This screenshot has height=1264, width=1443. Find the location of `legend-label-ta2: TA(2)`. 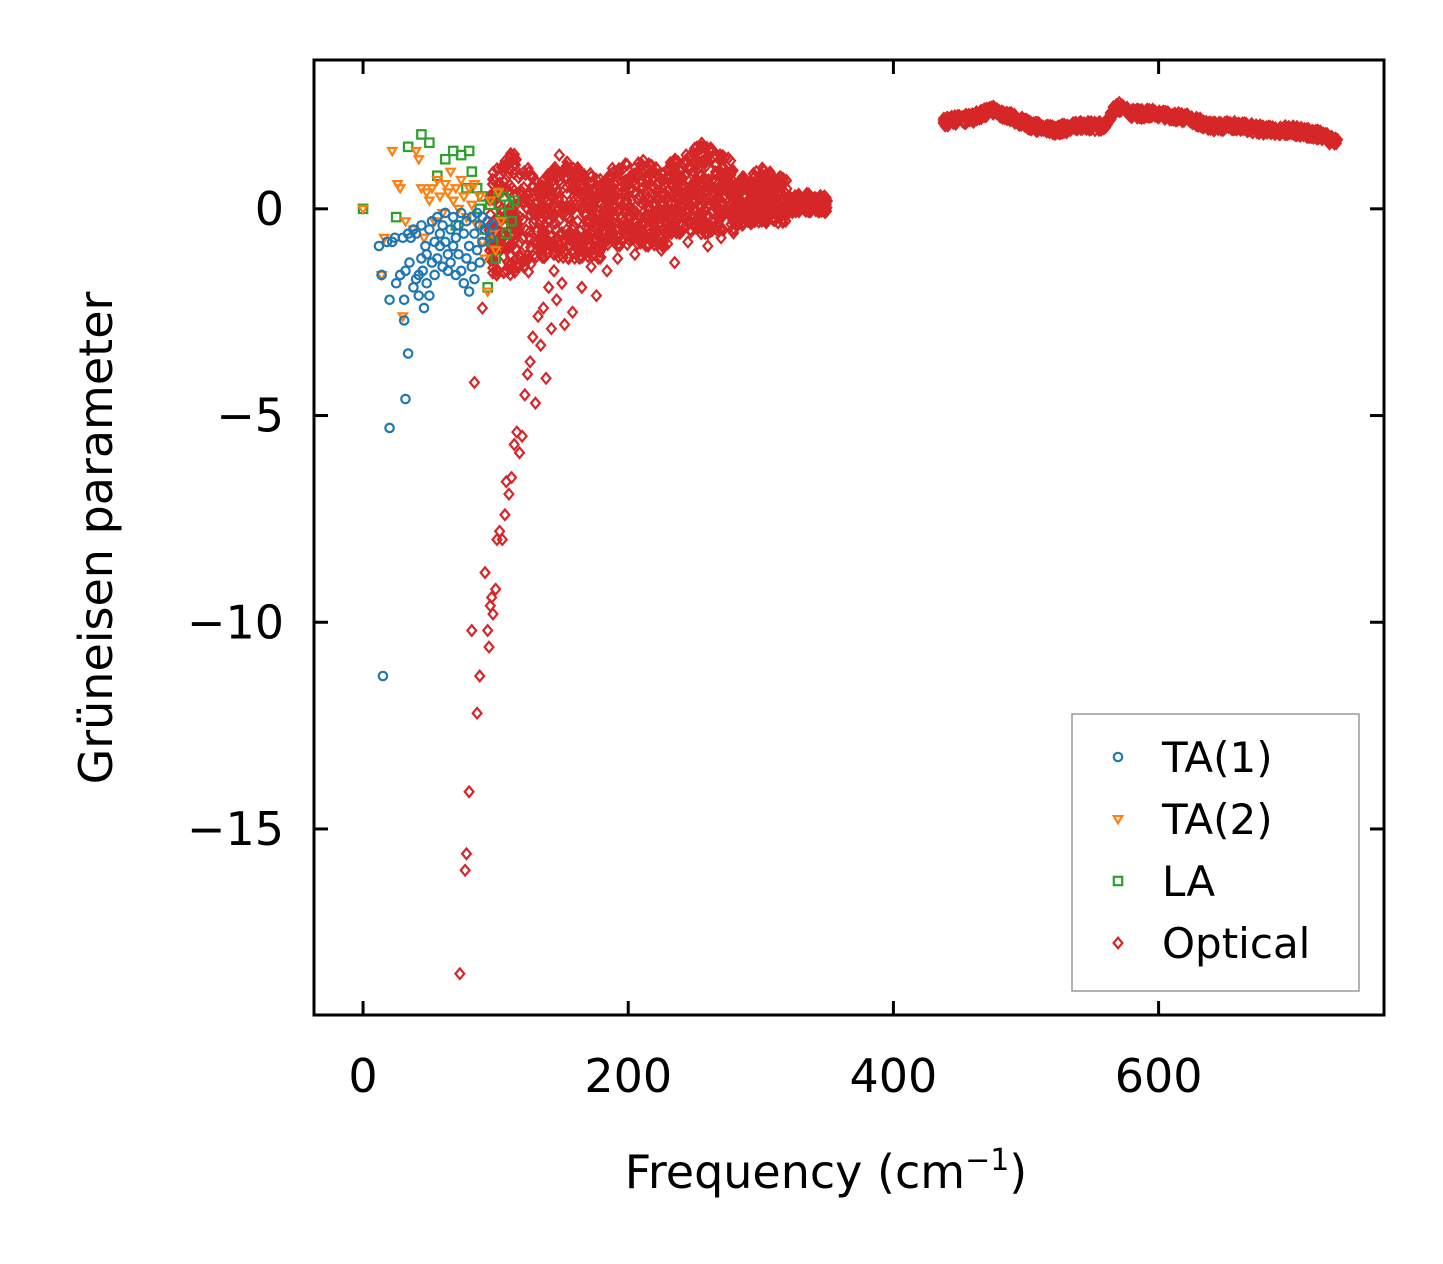

legend-label-ta2: TA(2) is located at coordinates (1217, 819).